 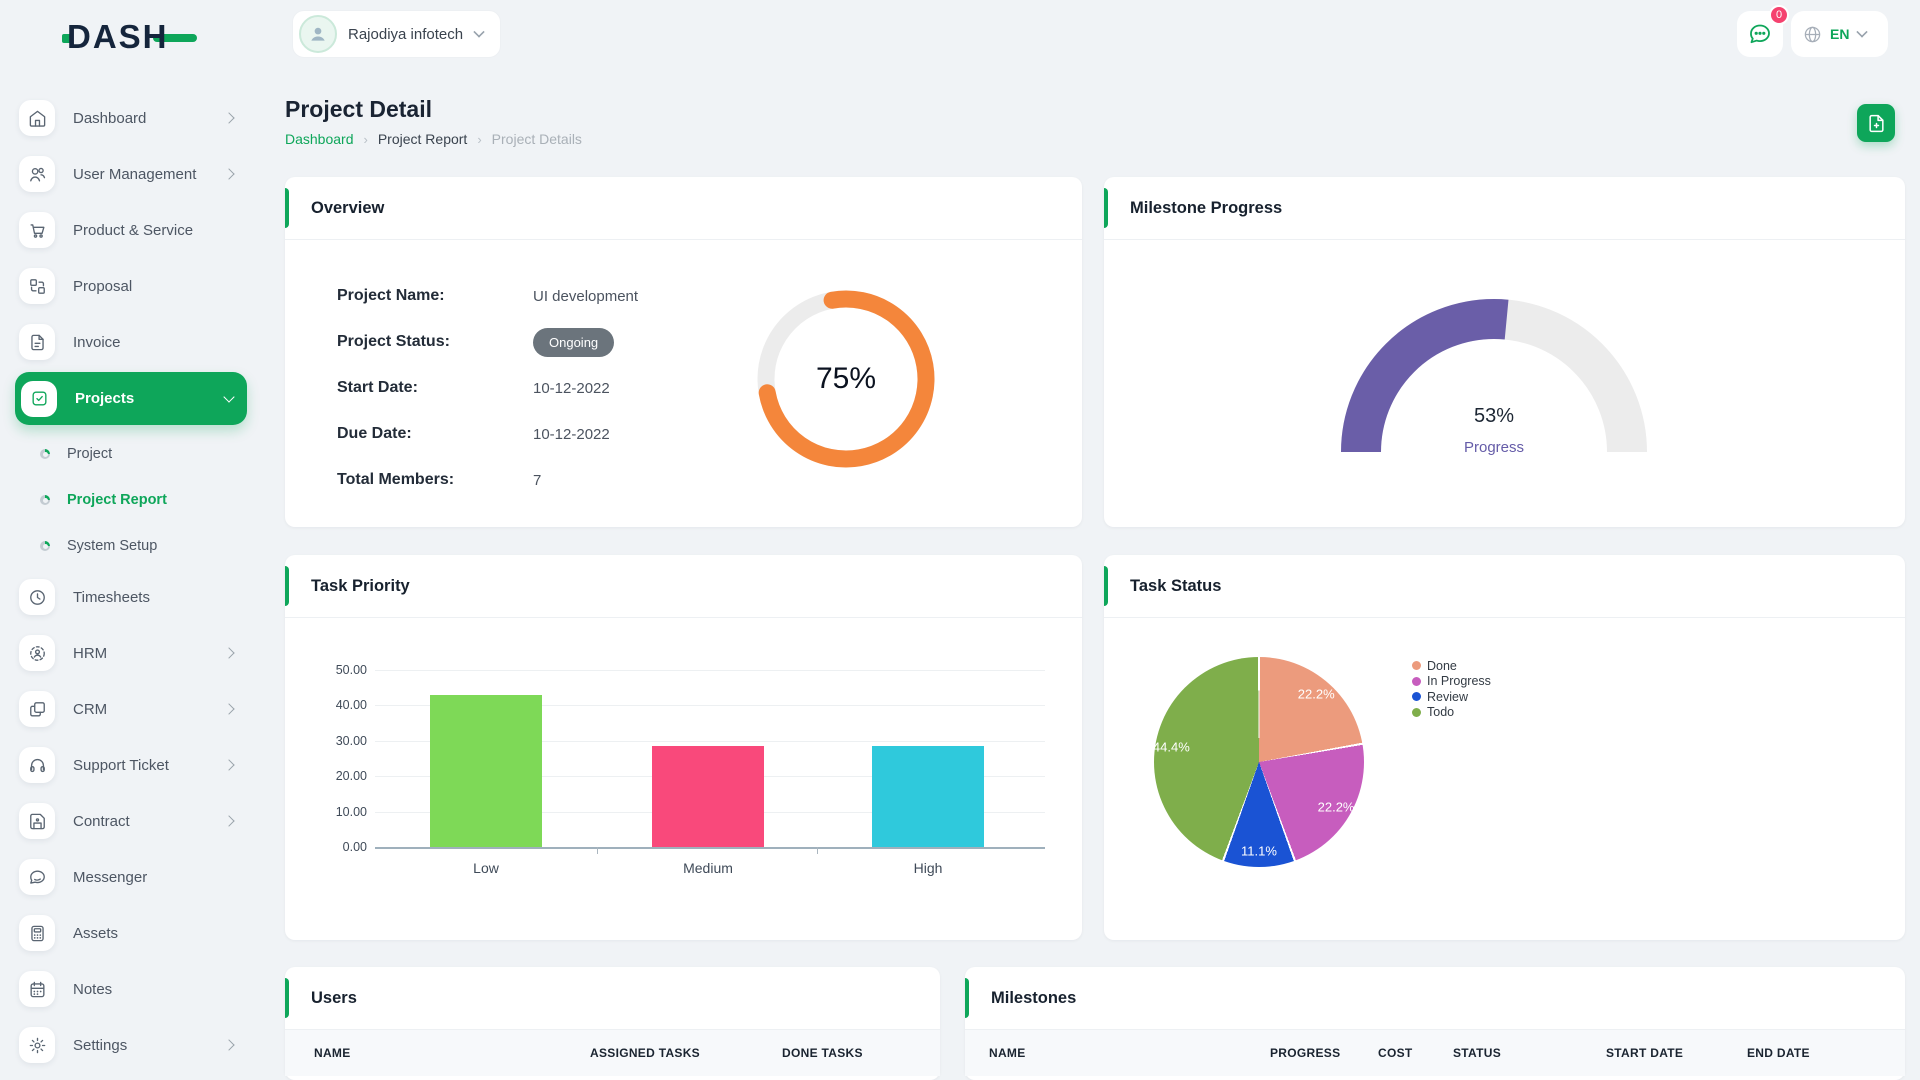 What do you see at coordinates (710, 670) in the screenshot?
I see `grid-line` at bounding box center [710, 670].